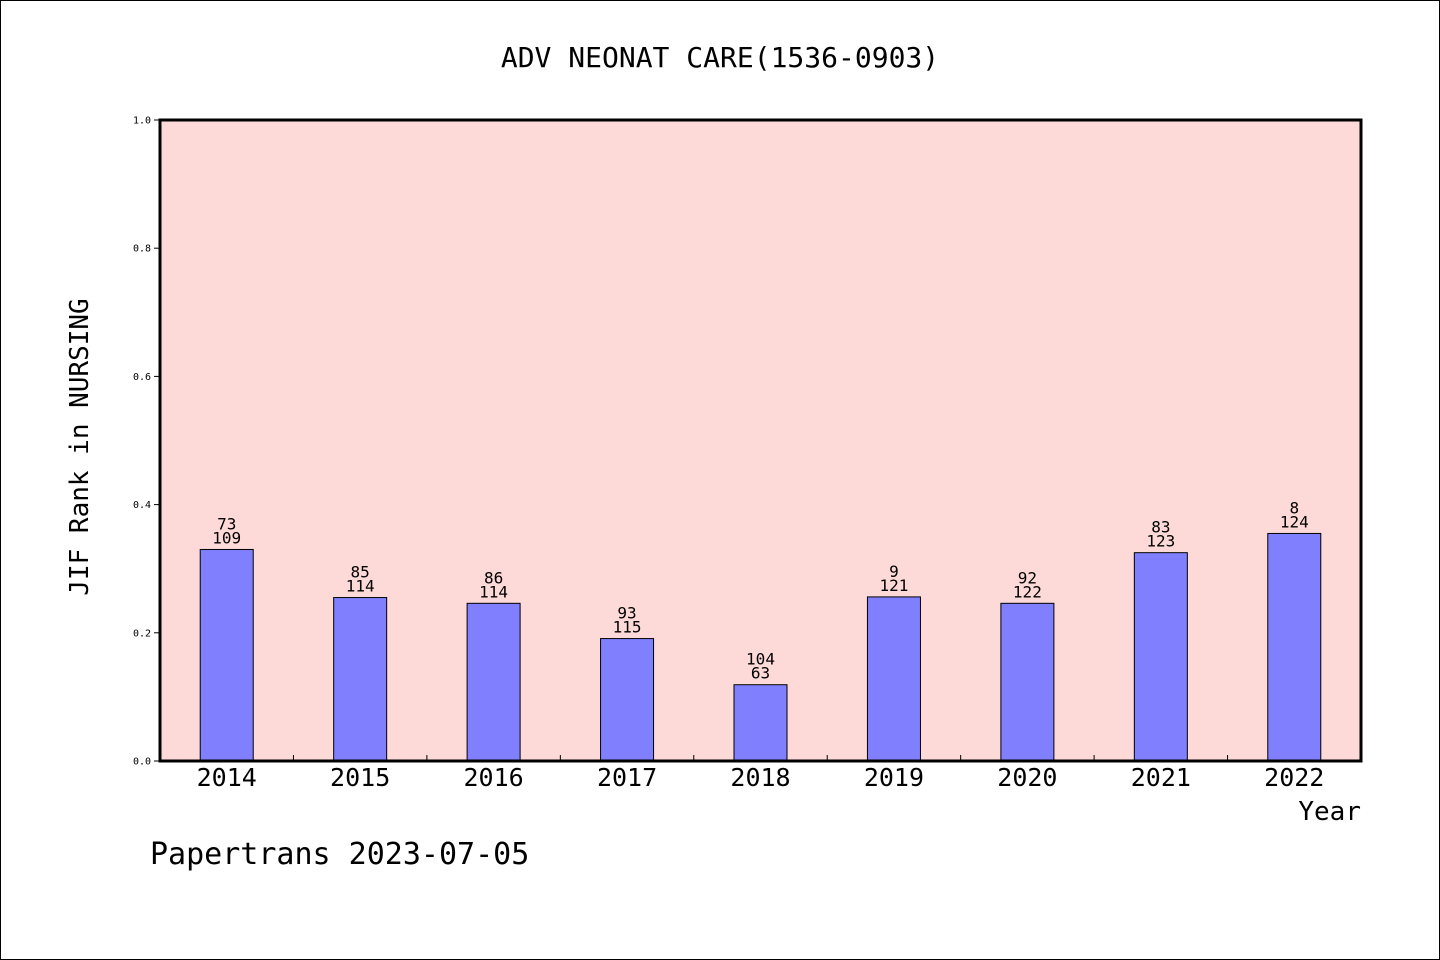 This screenshot has height=960, width=1440. I want to click on x-tick-label: 2014, so click(227, 777).